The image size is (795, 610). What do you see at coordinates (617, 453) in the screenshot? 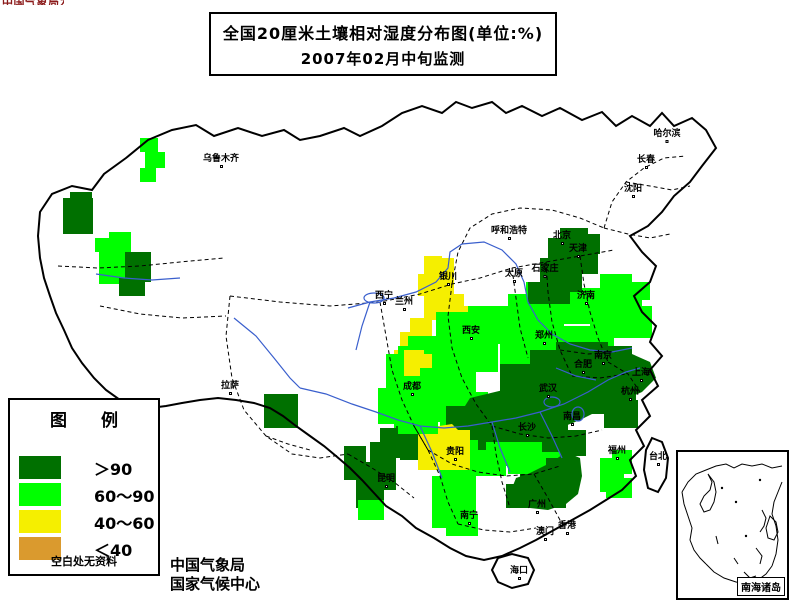
I see `city-label: 福州` at bounding box center [617, 453].